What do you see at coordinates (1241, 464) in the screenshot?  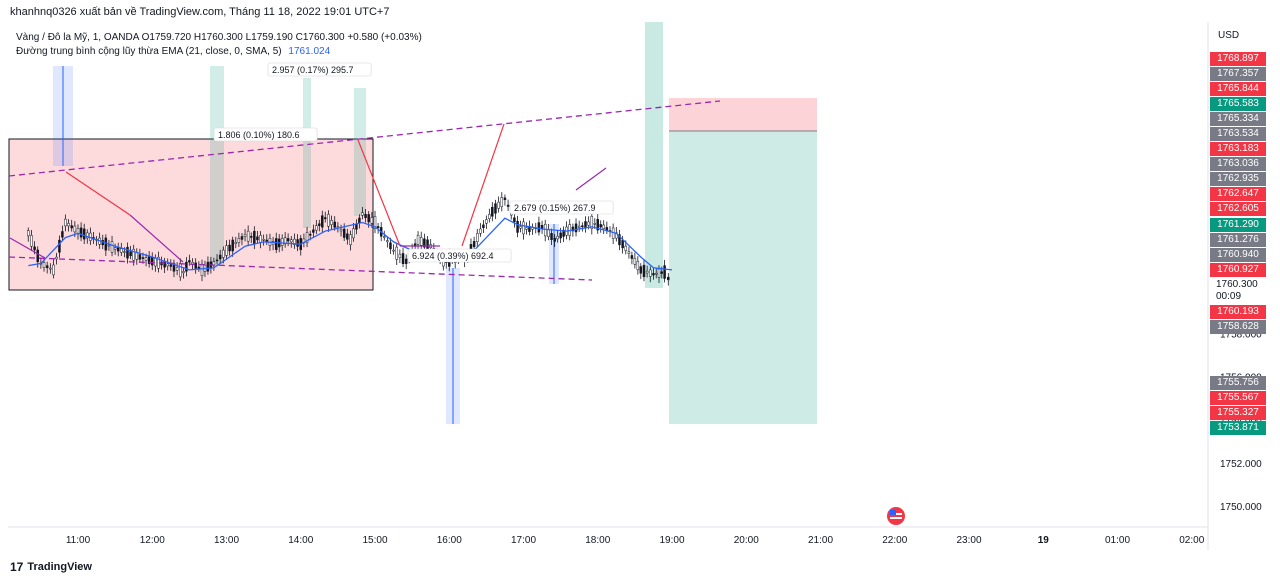 I see `y-tick-label: 1752.000` at bounding box center [1241, 464].